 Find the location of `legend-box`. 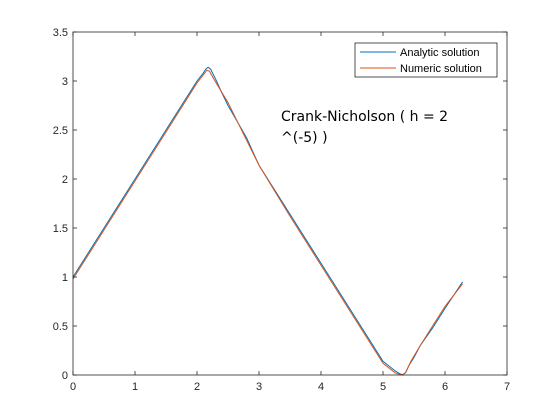

legend-box is located at coordinates (426, 60).